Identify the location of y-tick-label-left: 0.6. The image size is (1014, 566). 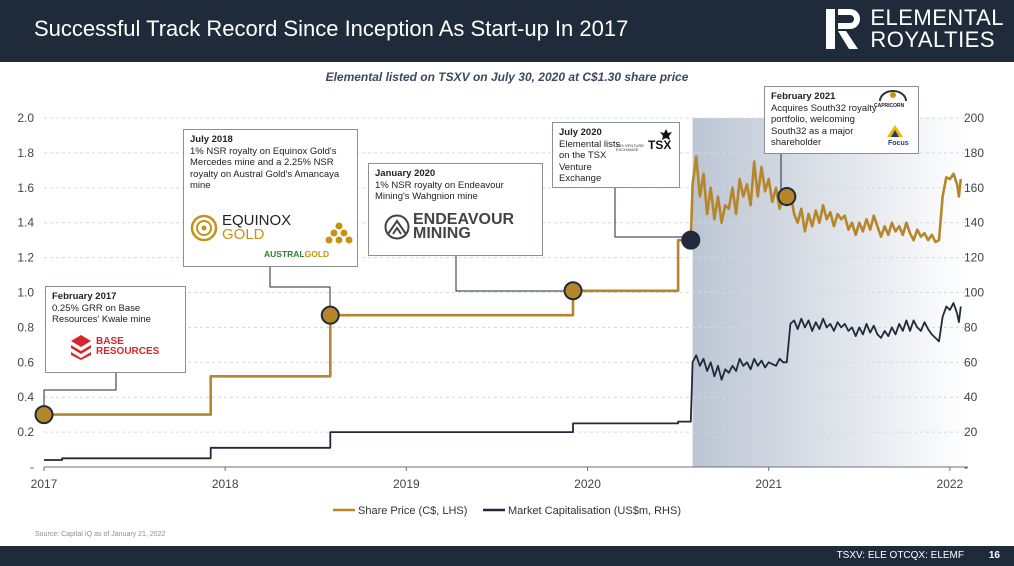
(25, 362).